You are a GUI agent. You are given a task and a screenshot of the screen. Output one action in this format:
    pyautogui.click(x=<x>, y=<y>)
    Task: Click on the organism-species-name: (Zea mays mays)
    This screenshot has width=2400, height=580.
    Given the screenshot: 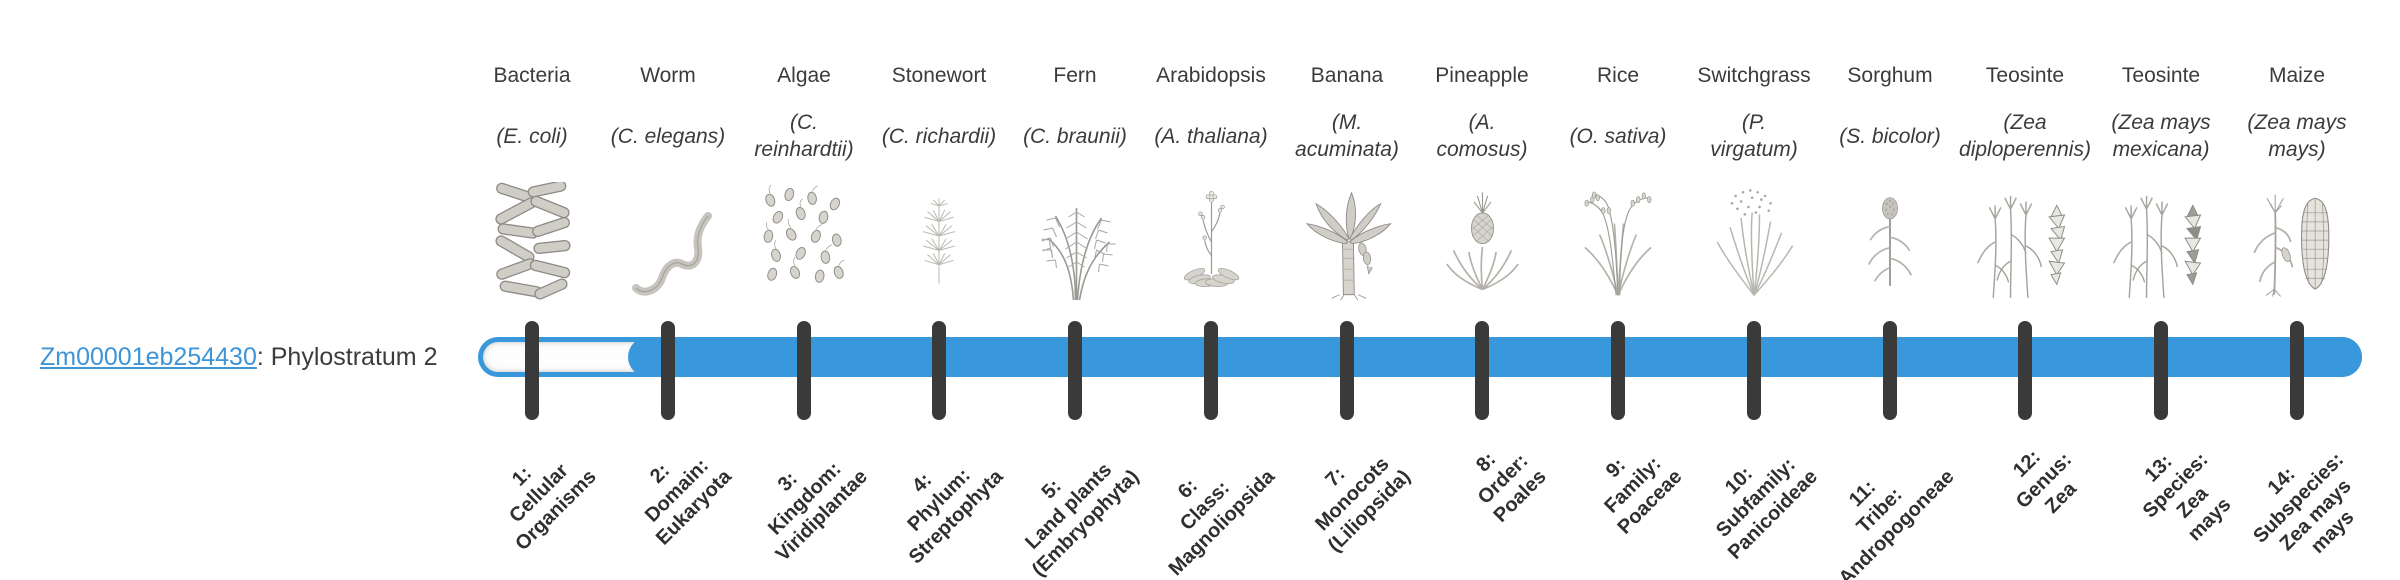 What is the action you would take?
    pyautogui.click(x=2297, y=136)
    